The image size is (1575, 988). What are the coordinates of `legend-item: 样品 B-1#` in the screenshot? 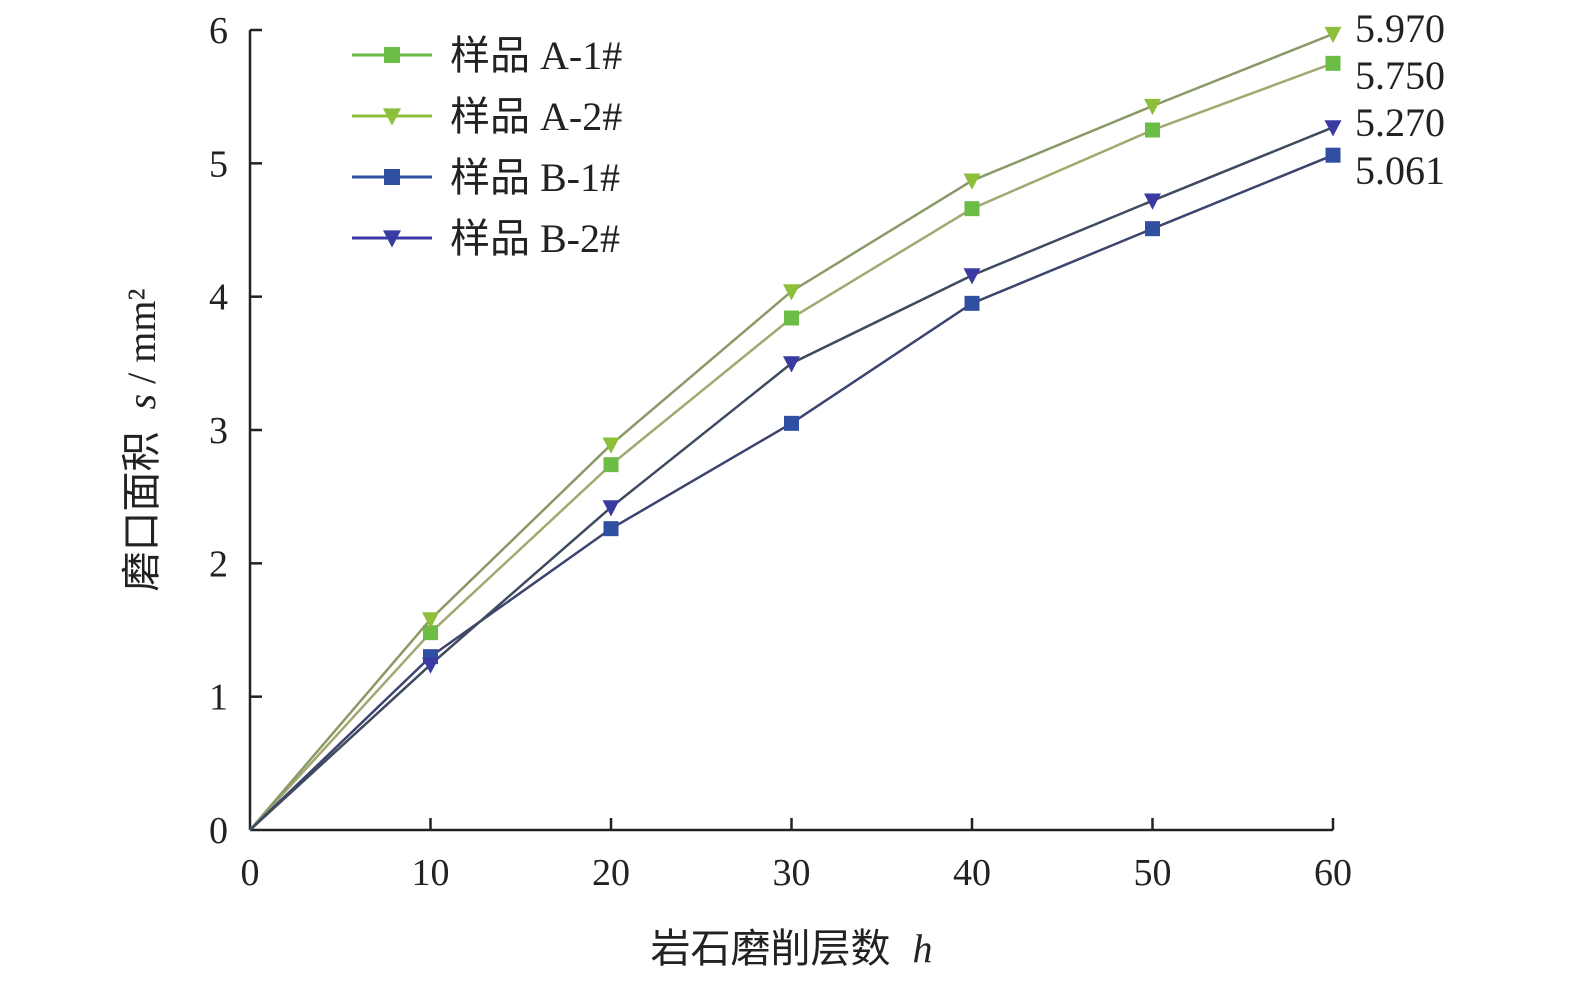 It's located at (486, 177).